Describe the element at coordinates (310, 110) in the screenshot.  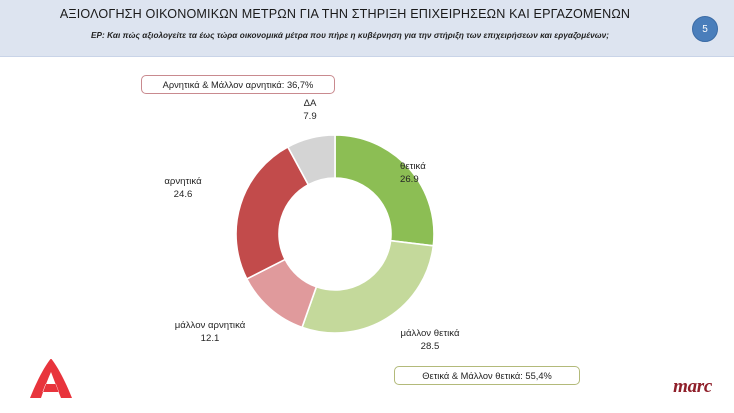
I see `slice-label-da: ΔΑ 7.9` at that location.